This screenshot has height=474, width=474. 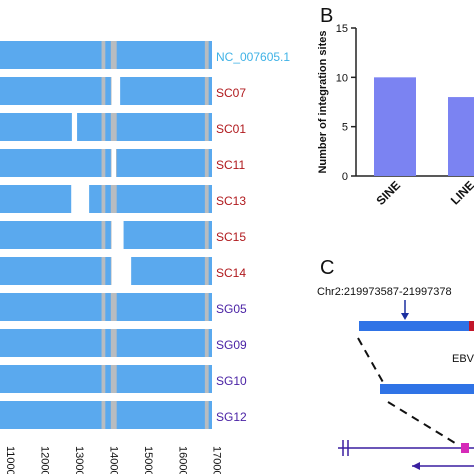 I want to click on y-tick-label: 10, so click(x=342, y=78).